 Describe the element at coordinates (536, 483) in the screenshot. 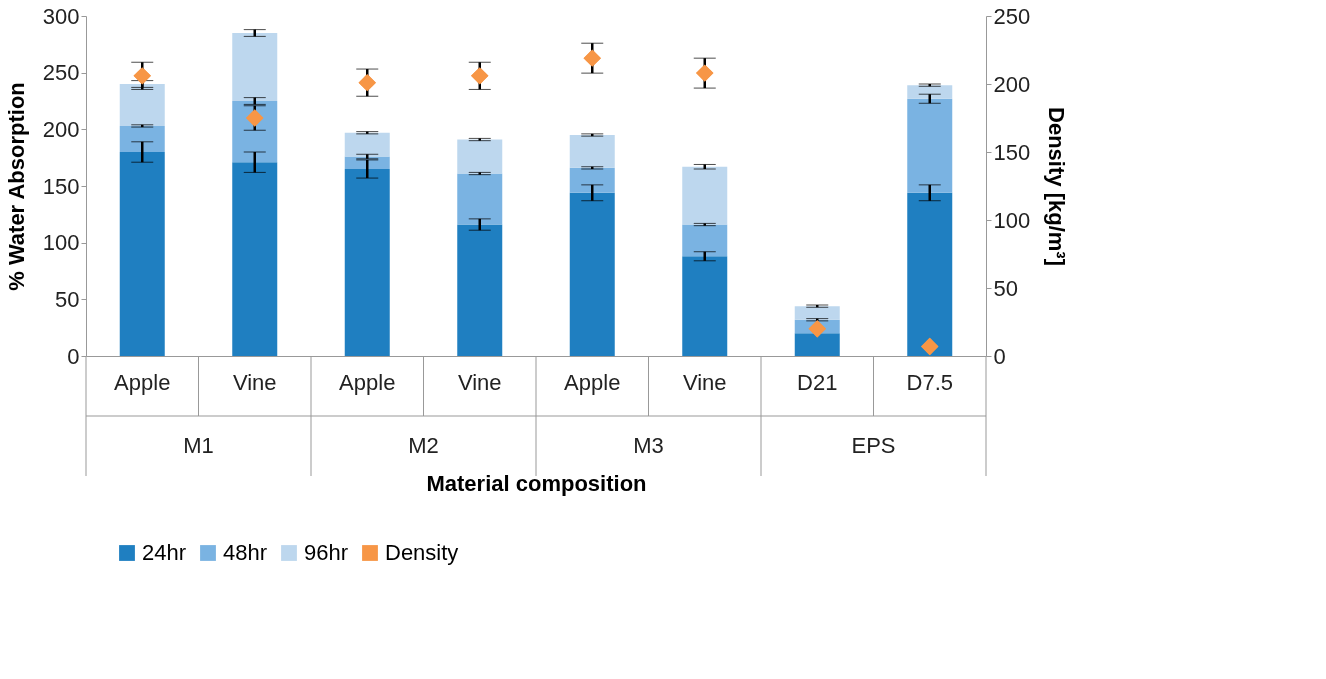

I see `x-axis-title: Material composition` at that location.